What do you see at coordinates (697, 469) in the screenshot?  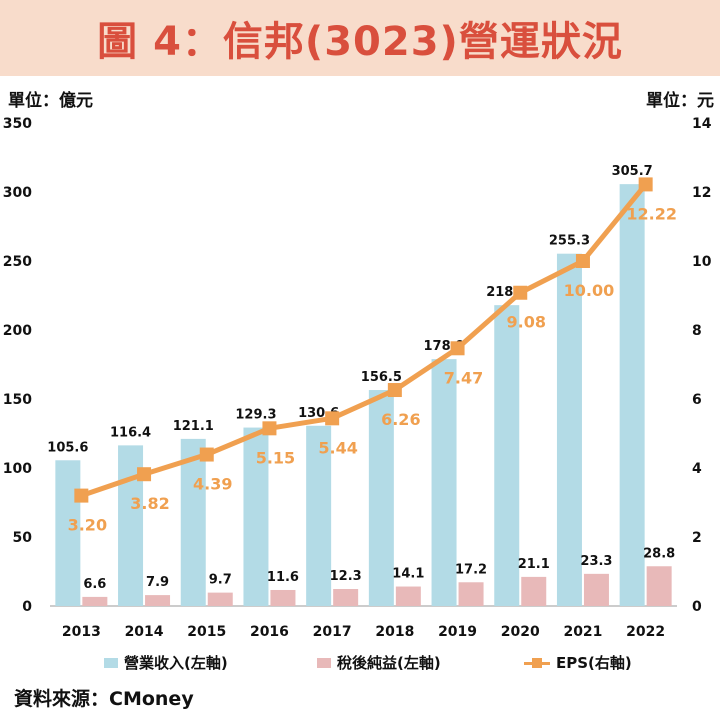 I see `right-axis-tick-label: 4` at bounding box center [697, 469].